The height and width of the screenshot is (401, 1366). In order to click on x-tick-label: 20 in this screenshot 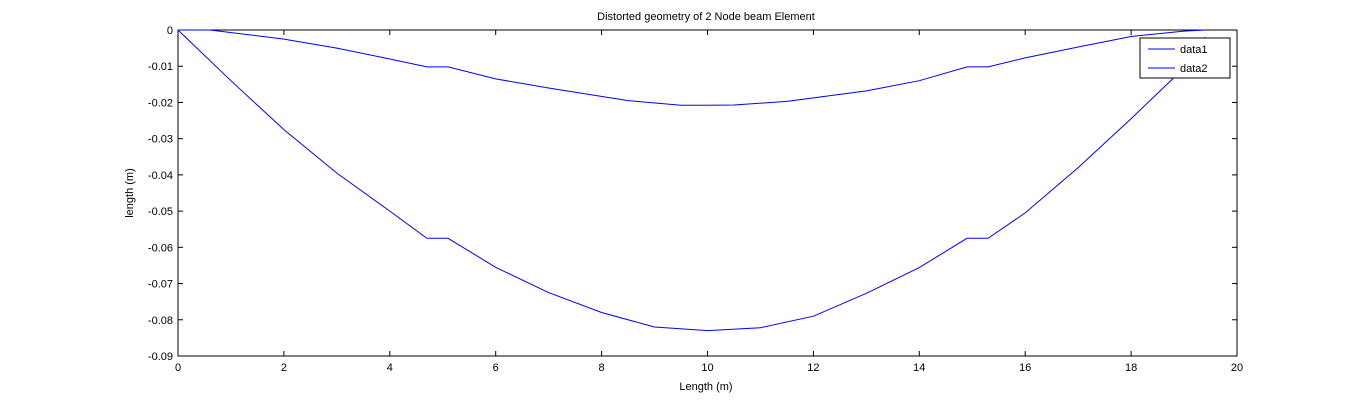, I will do `click(1237, 368)`.